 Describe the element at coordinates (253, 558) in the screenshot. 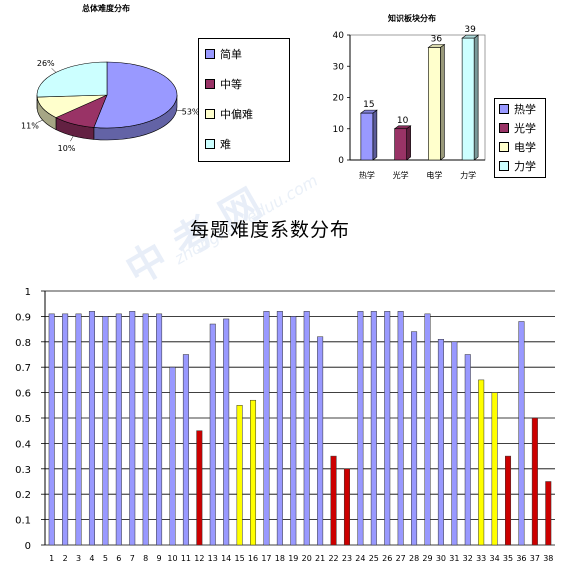

I see `x-tick-label: 16` at that location.